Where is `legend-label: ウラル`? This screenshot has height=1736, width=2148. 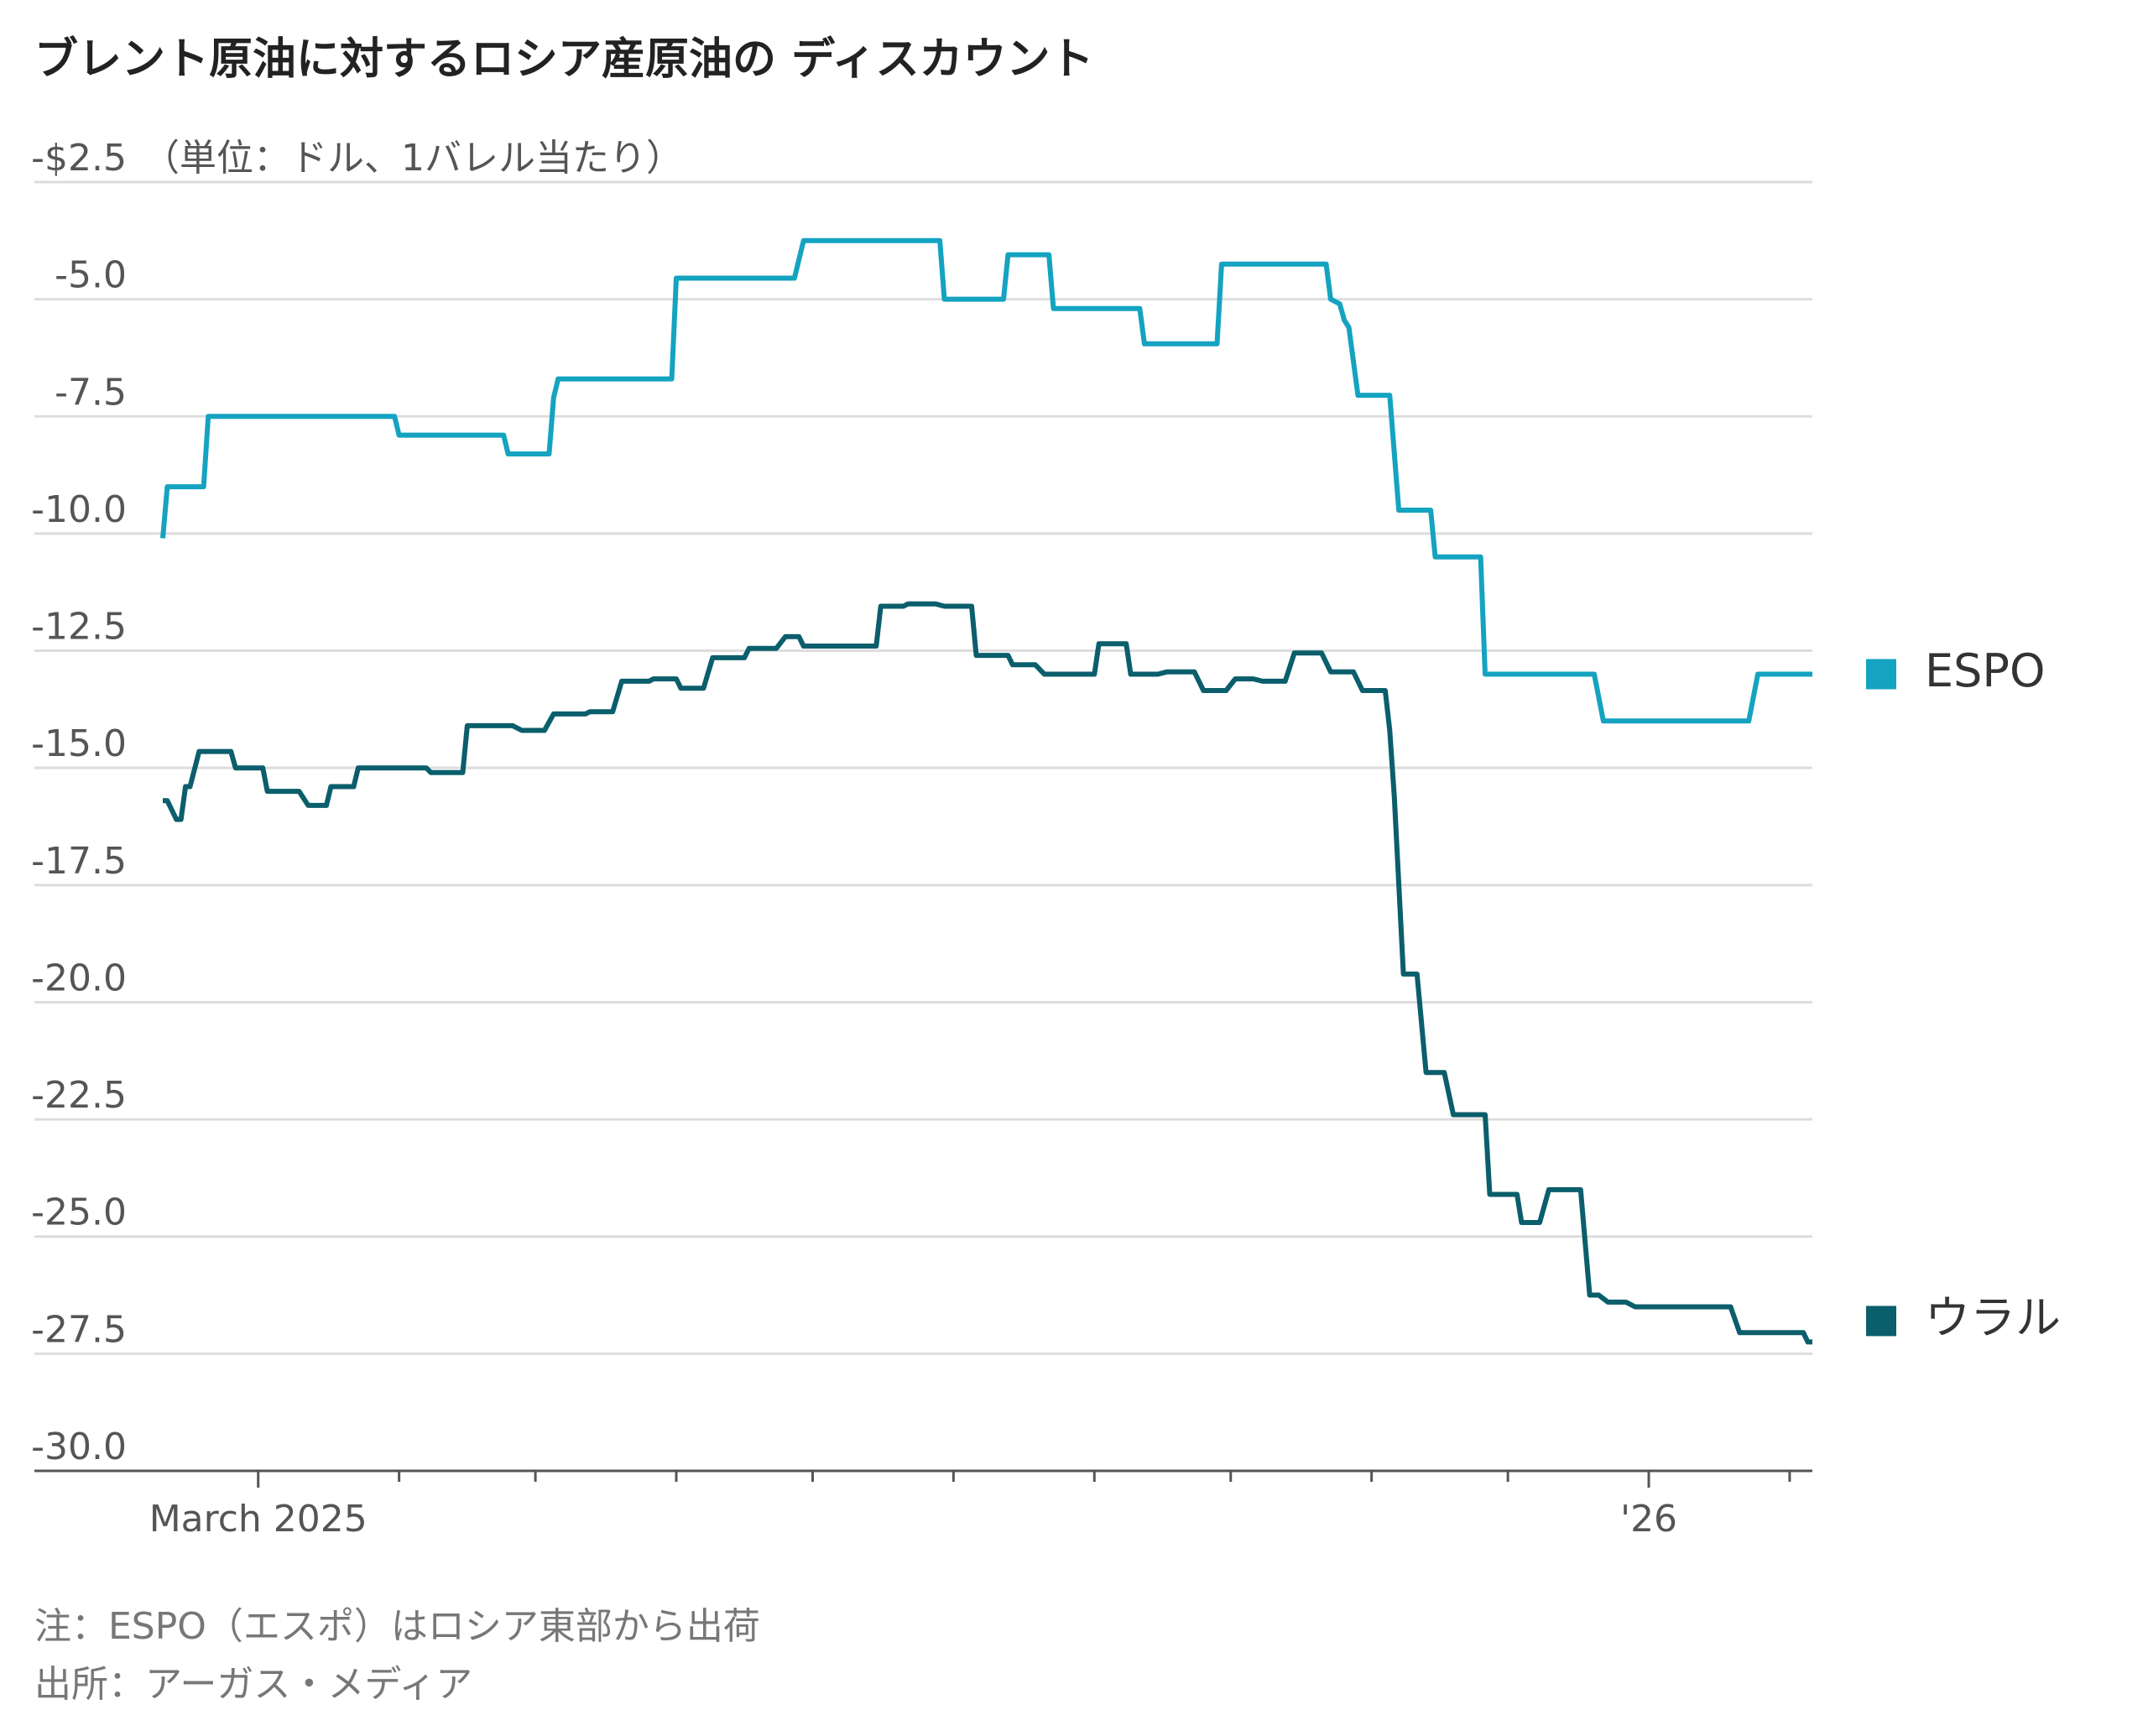
legend-label: ウラル is located at coordinates (1993, 1318).